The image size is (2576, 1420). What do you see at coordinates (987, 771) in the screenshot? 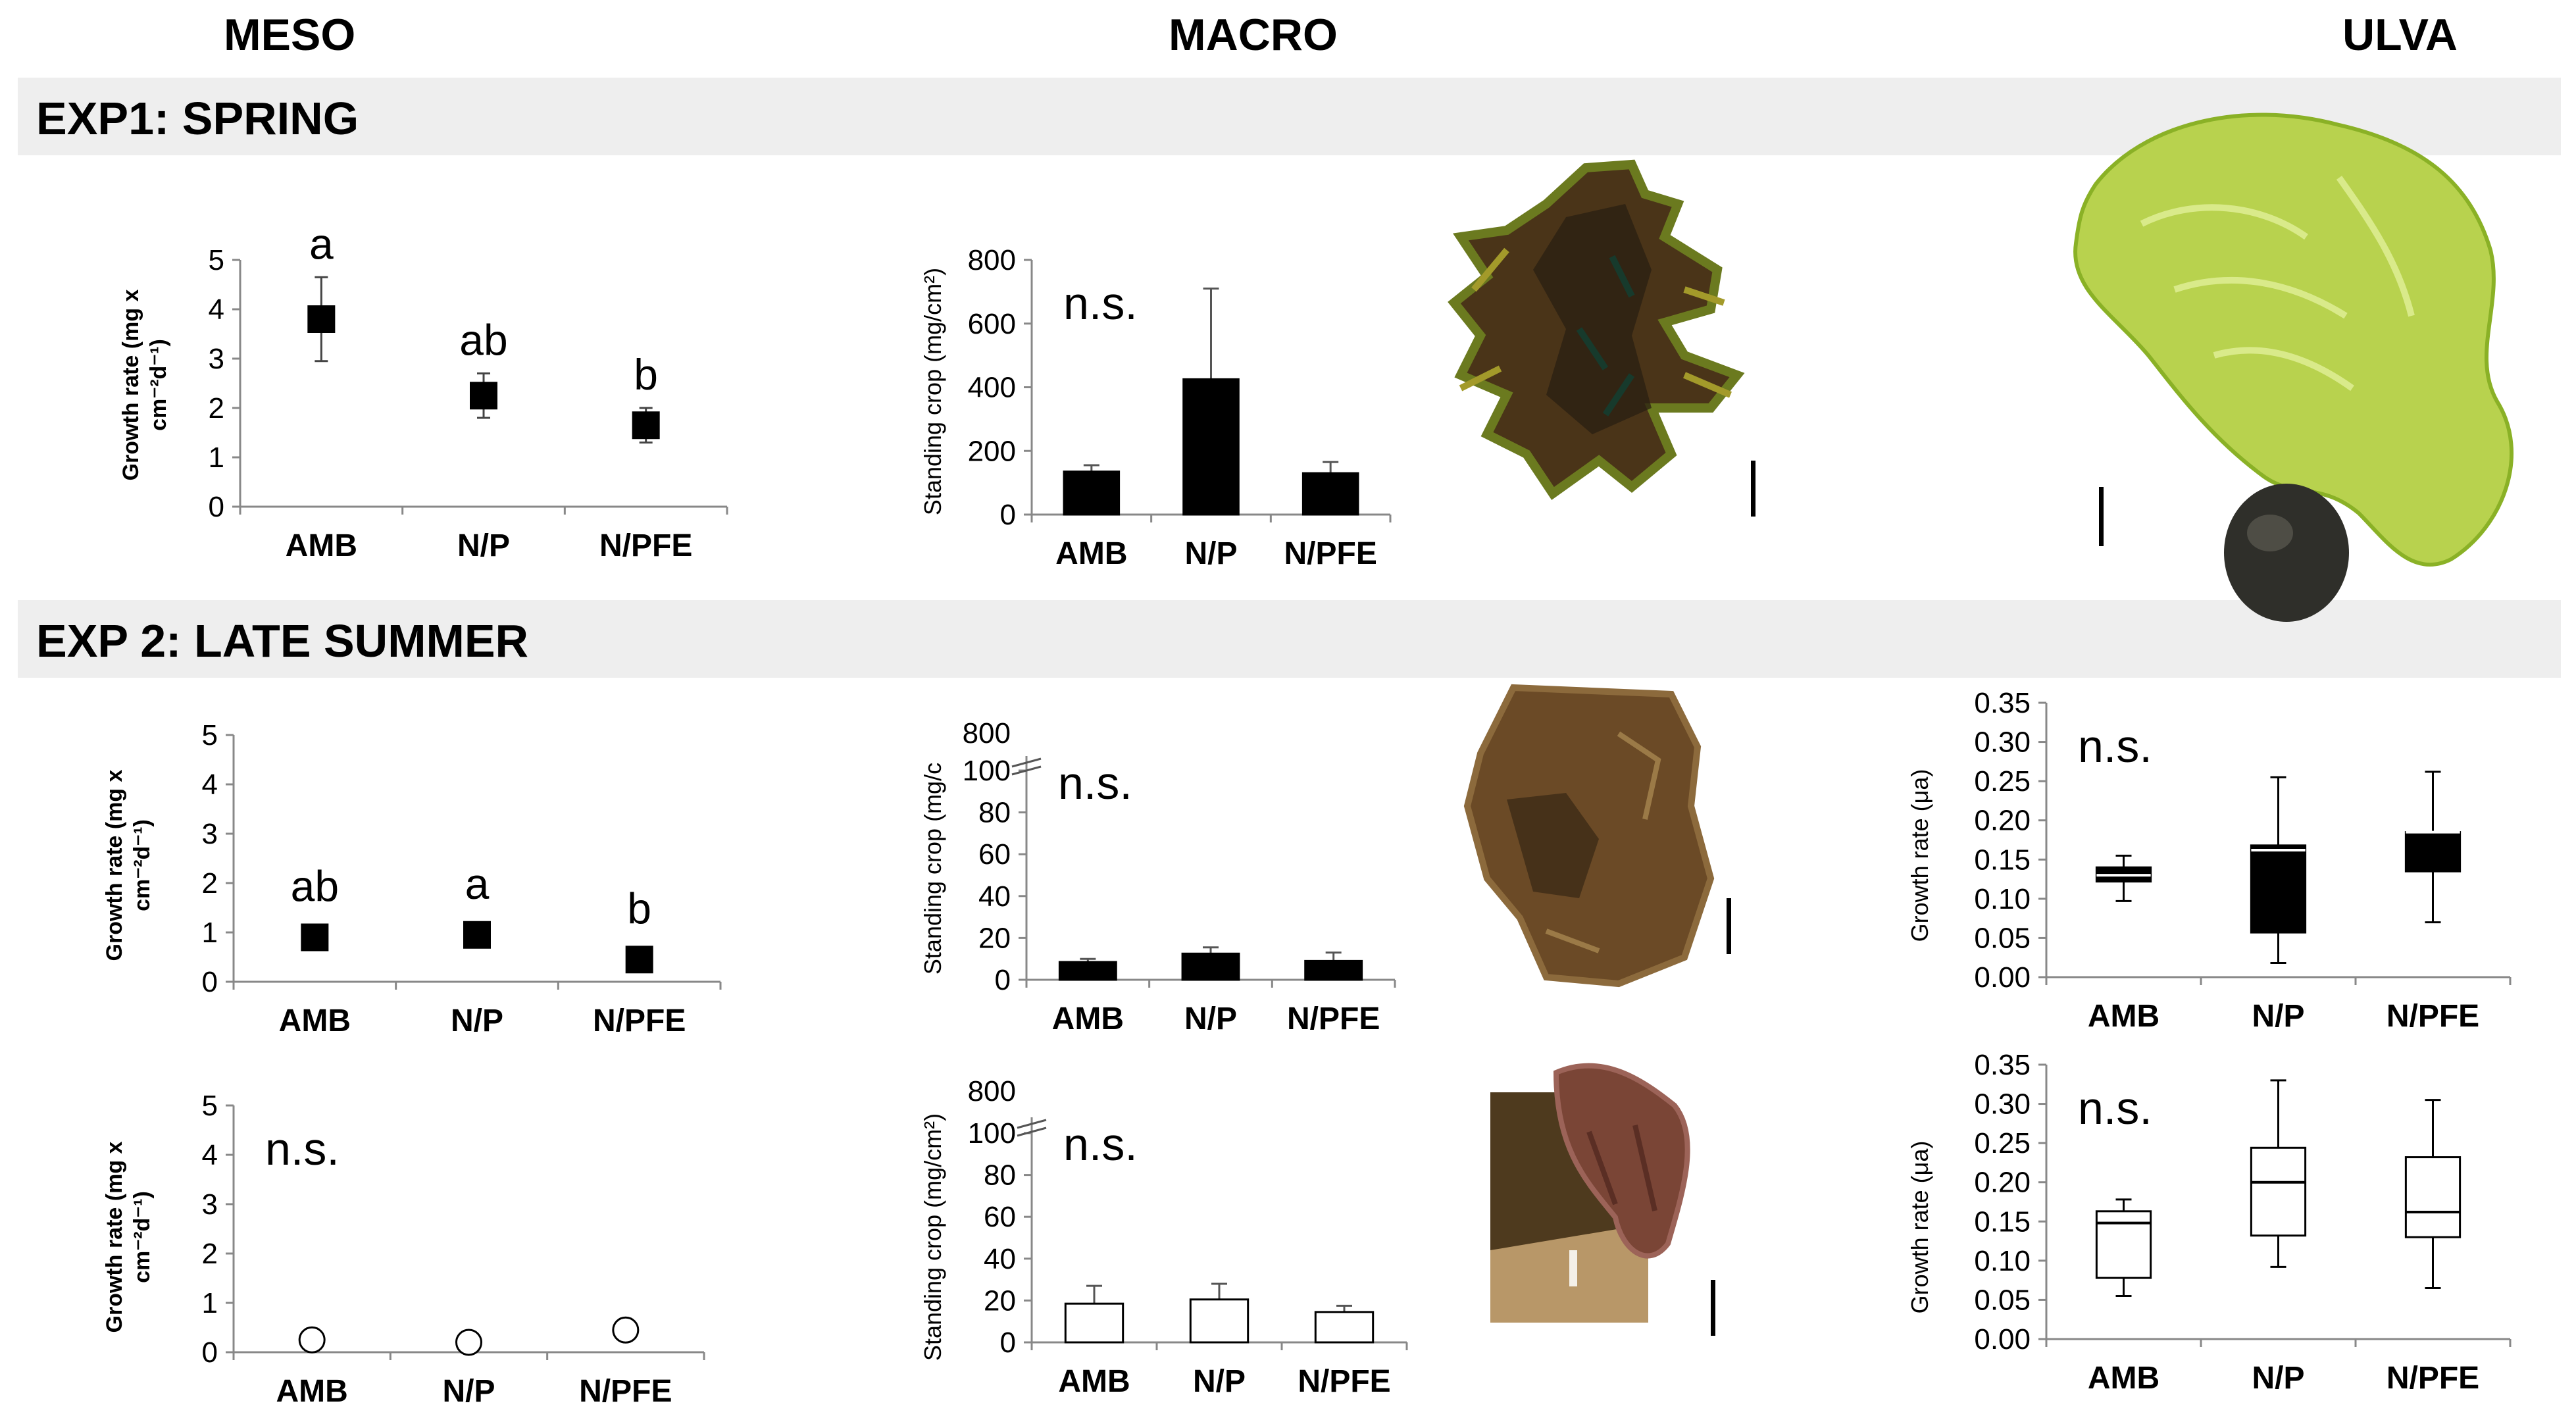
I see `y-tick-label: 100` at bounding box center [987, 771].